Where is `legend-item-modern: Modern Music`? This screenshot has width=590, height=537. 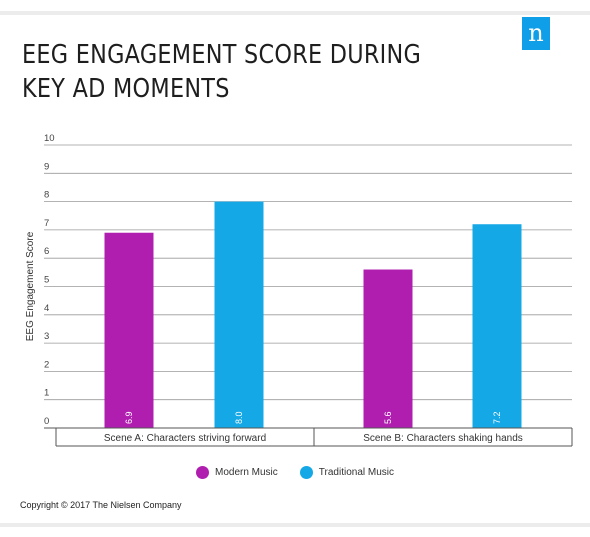 legend-item-modern: Modern Music is located at coordinates (236, 472).